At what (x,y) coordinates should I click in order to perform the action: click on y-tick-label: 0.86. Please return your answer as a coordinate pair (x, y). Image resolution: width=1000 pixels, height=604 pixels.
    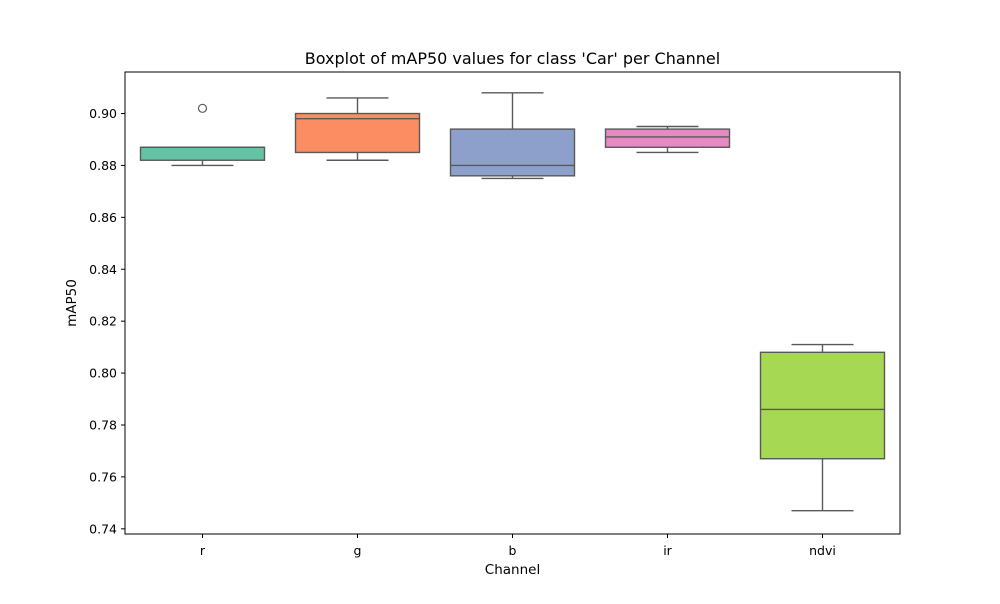
    Looking at the image, I should click on (103, 217).